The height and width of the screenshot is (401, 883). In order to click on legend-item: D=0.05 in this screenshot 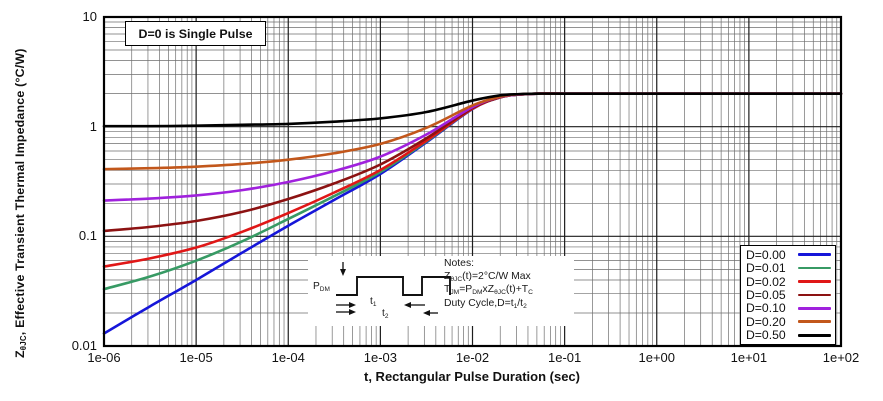, I will do `click(788, 294)`.